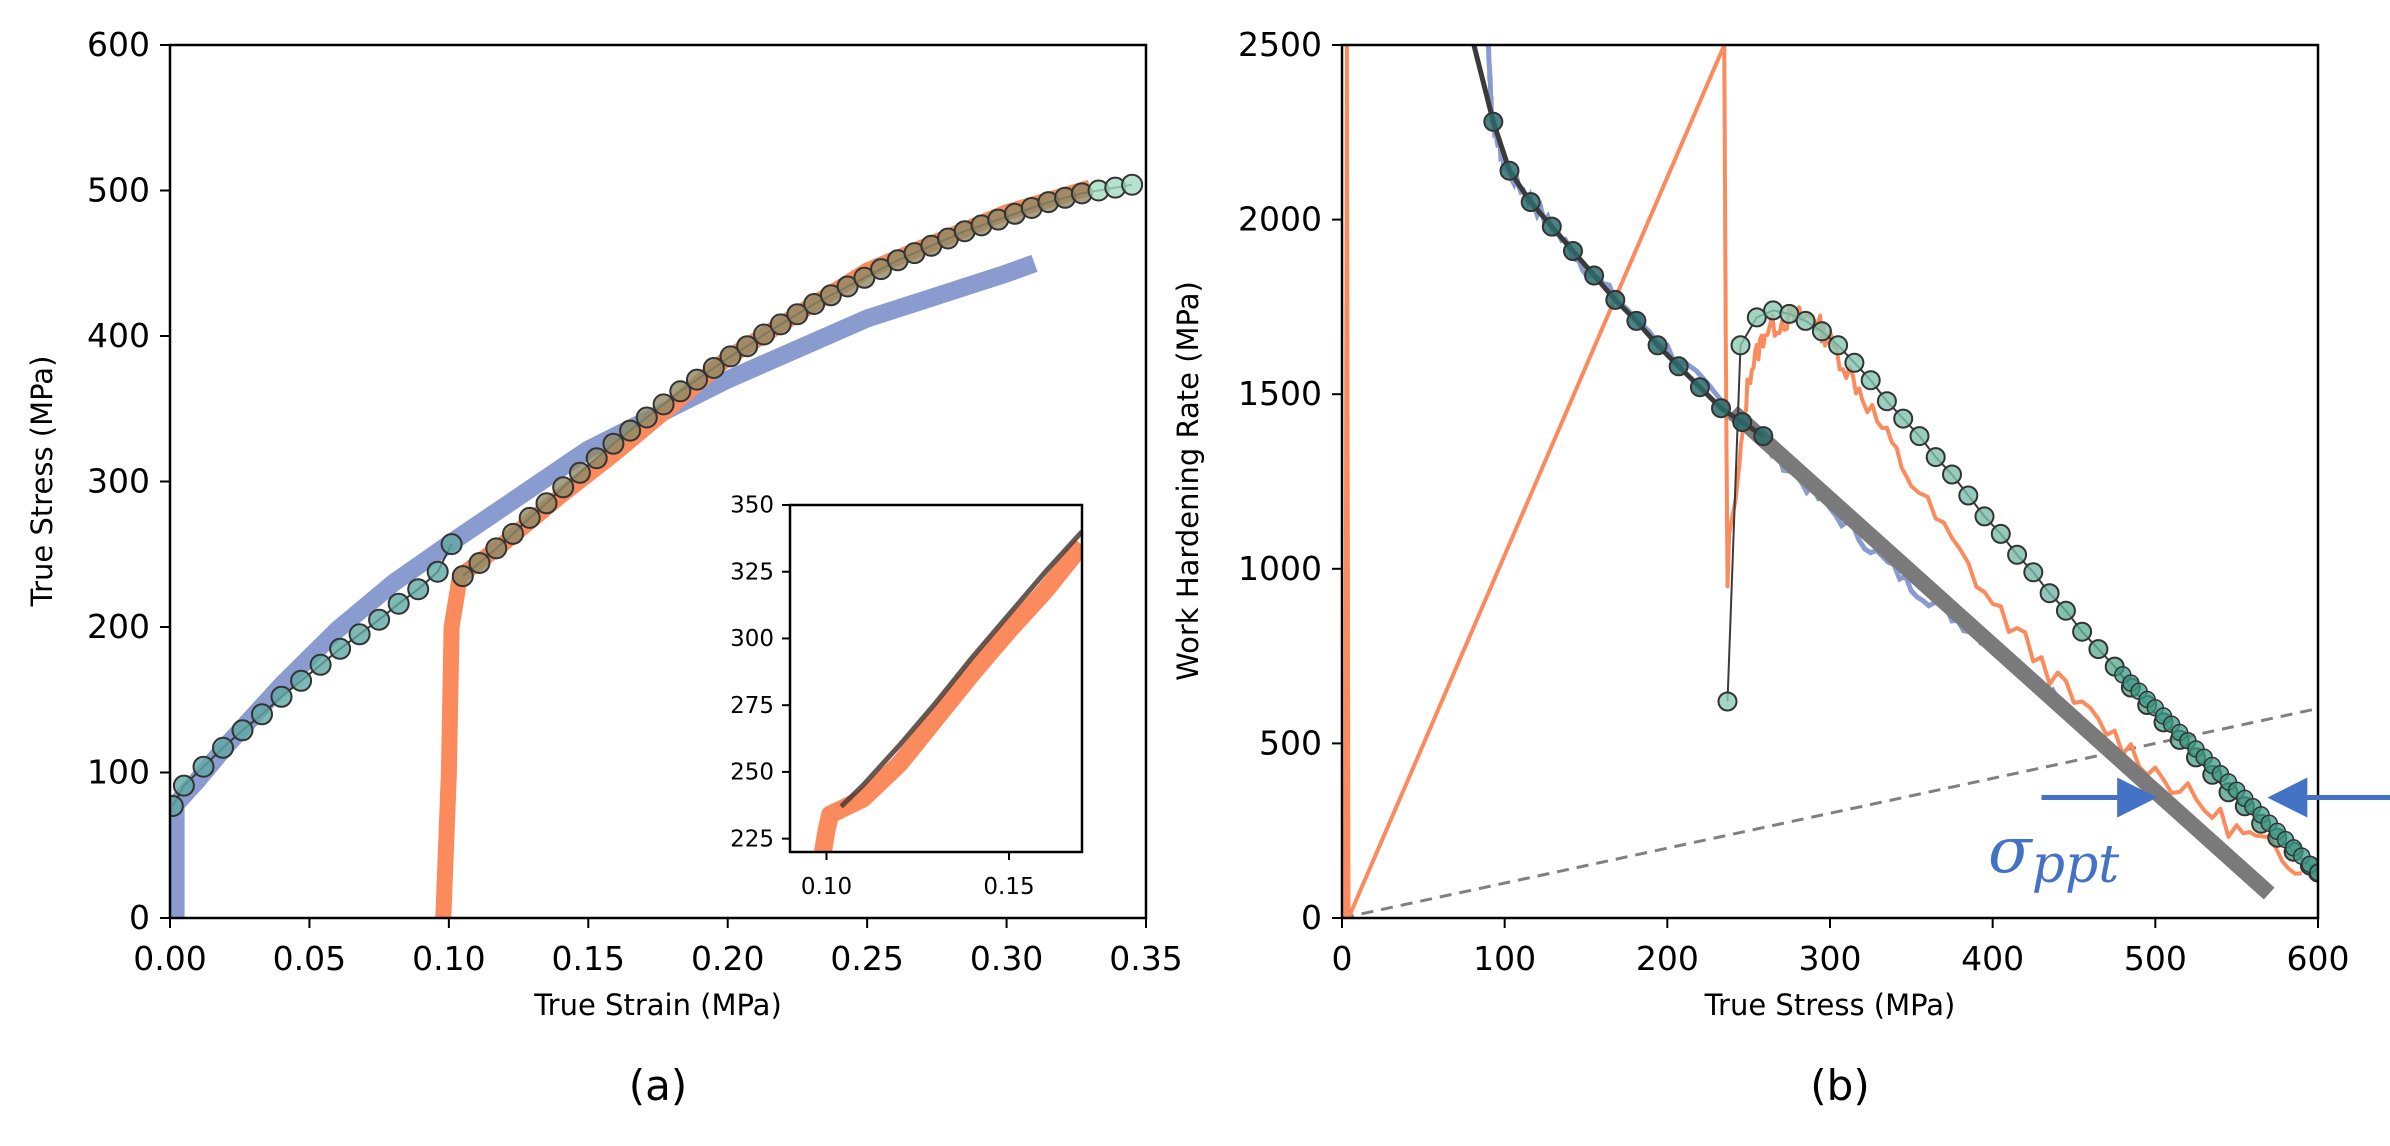 This screenshot has width=2390, height=1146. Describe the element at coordinates (752, 639) in the screenshot. I see `inset-y-tick-label: 300` at that location.